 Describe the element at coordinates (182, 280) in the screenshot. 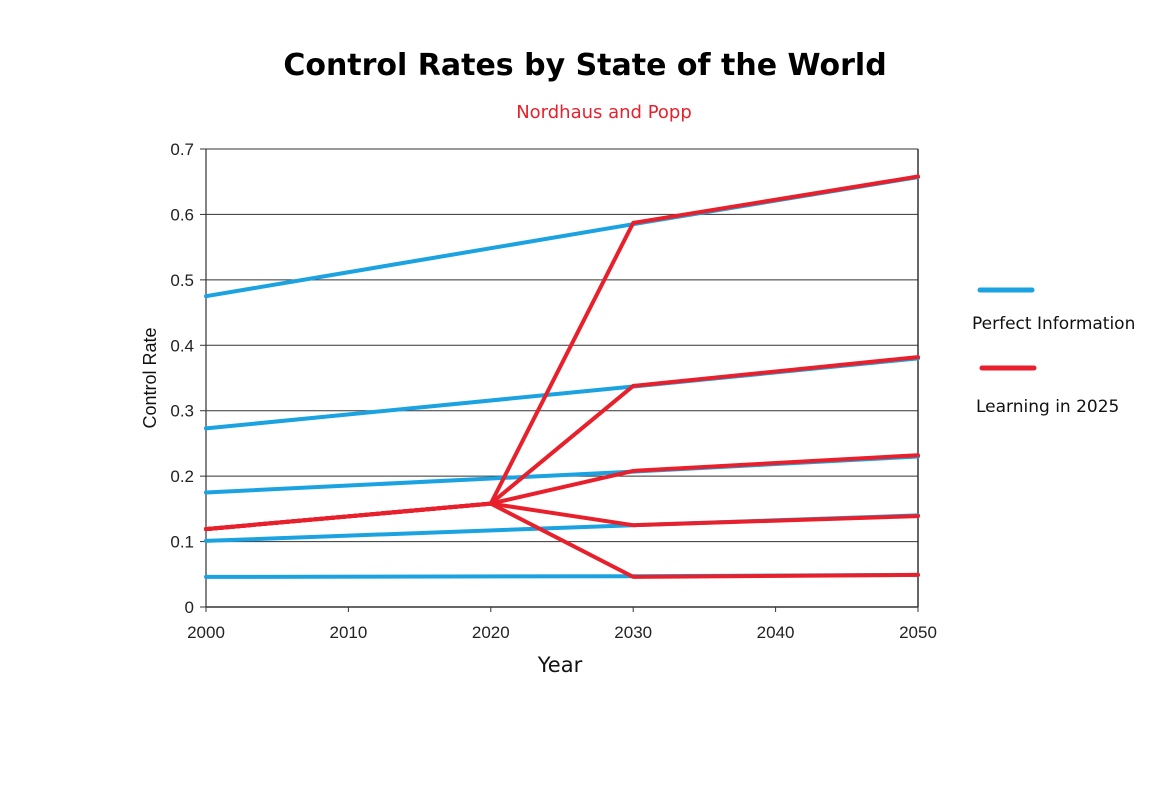

I see `y-tick-label: 0.5` at that location.